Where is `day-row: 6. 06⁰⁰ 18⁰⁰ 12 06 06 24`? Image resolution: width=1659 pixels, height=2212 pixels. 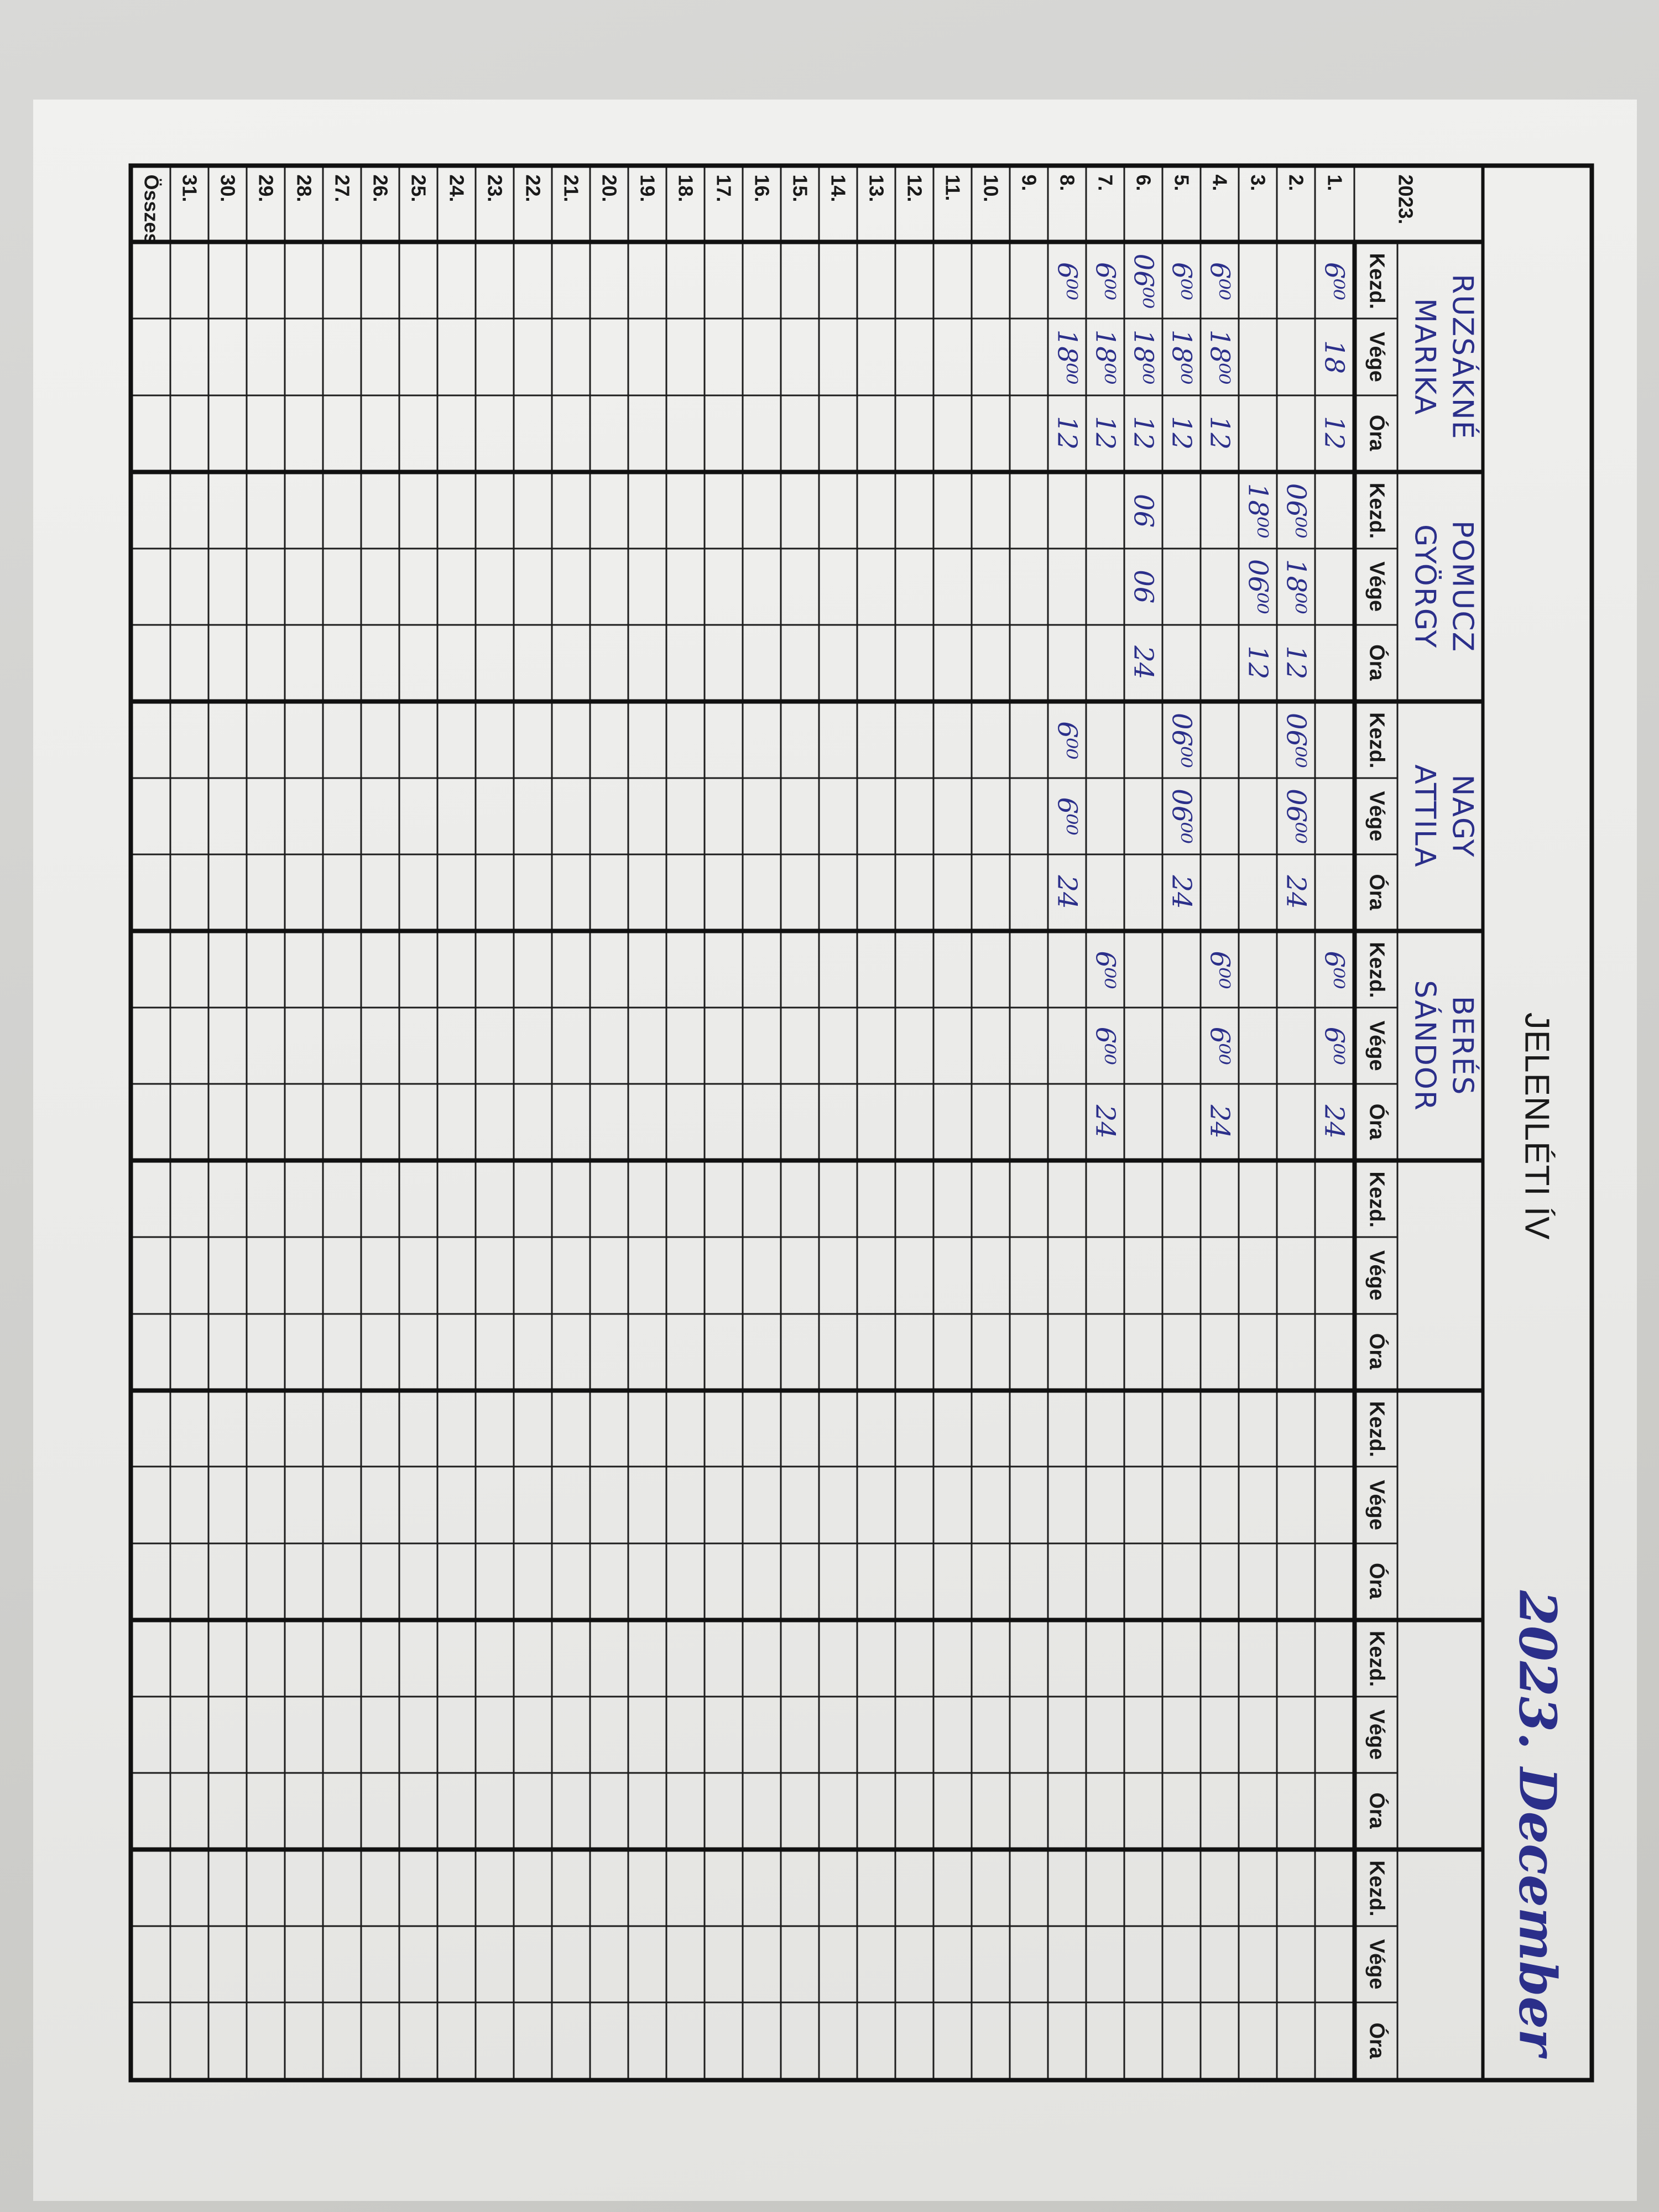 day-row: 6. 06⁰⁰ 18⁰⁰ 12 06 06 24 is located at coordinates (1143, 1123).